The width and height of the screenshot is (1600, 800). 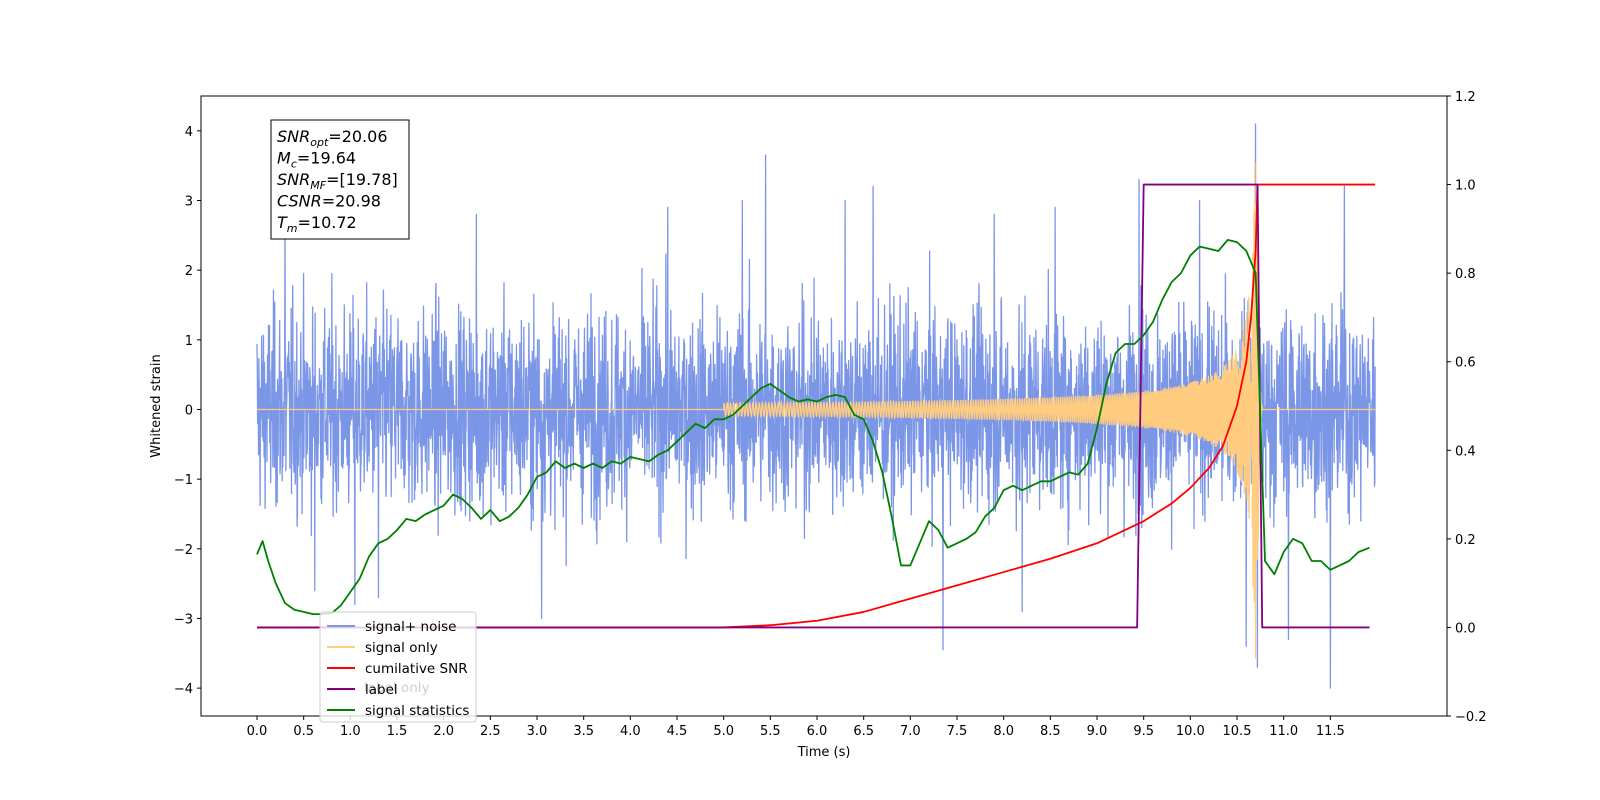 What do you see at coordinates (350, 731) in the screenshot?
I see `x-tick-label: 1.0` at bounding box center [350, 731].